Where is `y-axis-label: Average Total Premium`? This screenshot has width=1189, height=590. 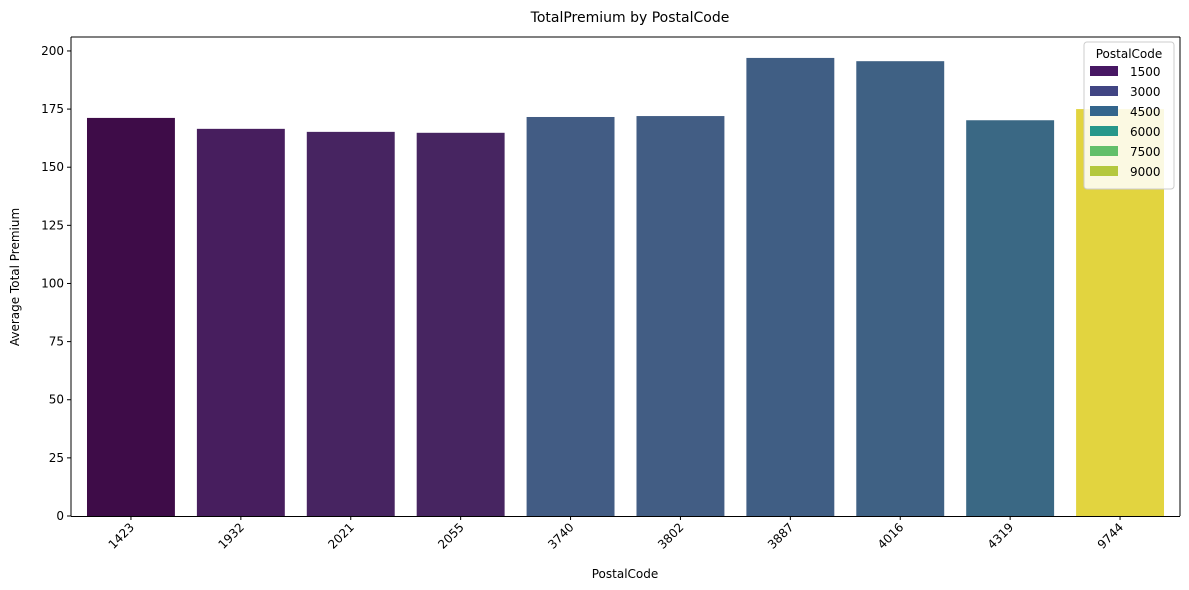
y-axis-label: Average Total Premium is located at coordinates (15, 277).